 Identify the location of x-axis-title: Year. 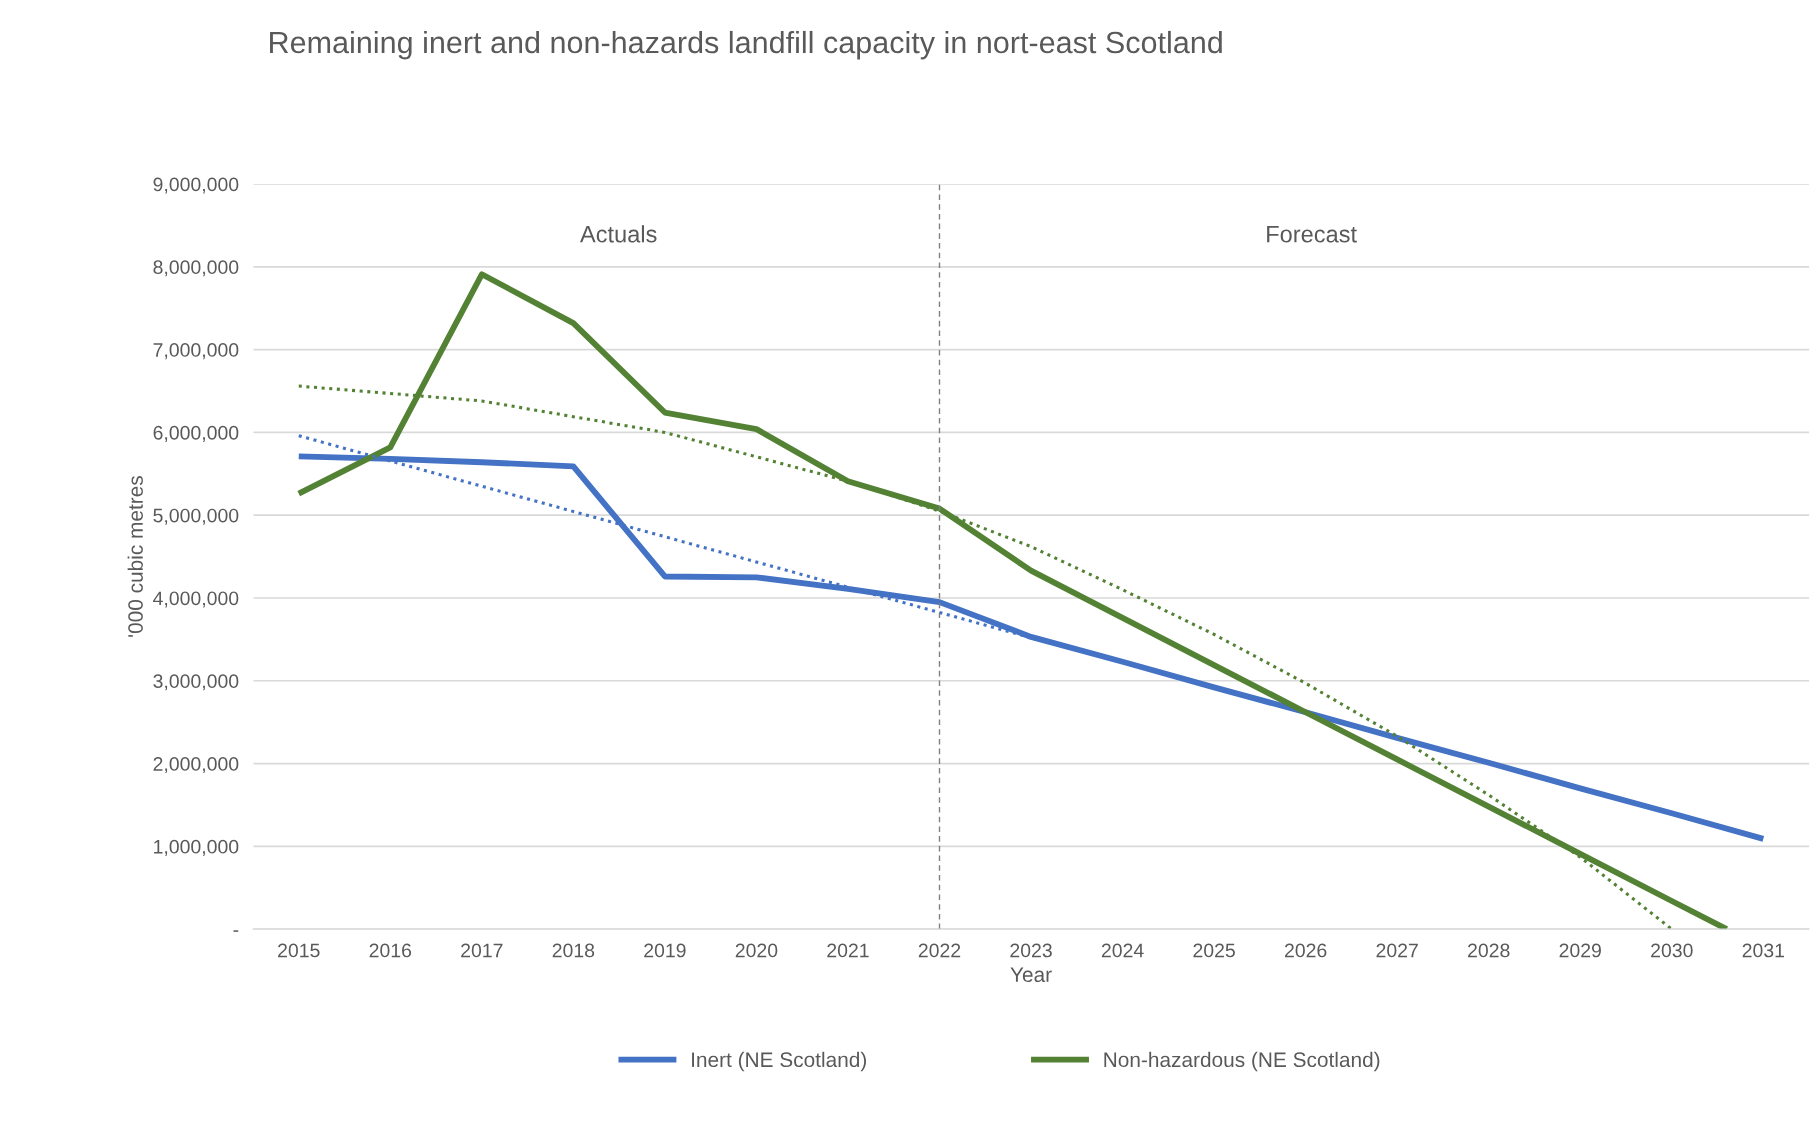
(1031, 975).